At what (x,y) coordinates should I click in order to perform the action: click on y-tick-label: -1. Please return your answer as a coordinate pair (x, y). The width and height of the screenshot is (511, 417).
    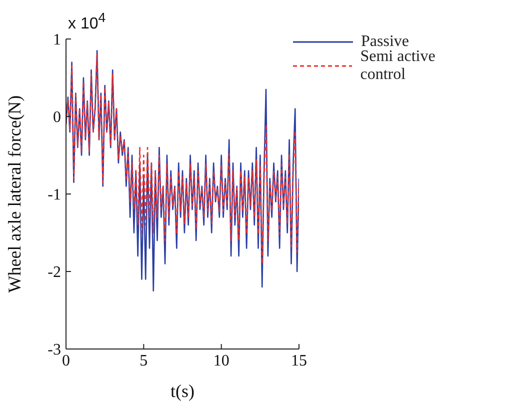
    Looking at the image, I should click on (54, 195).